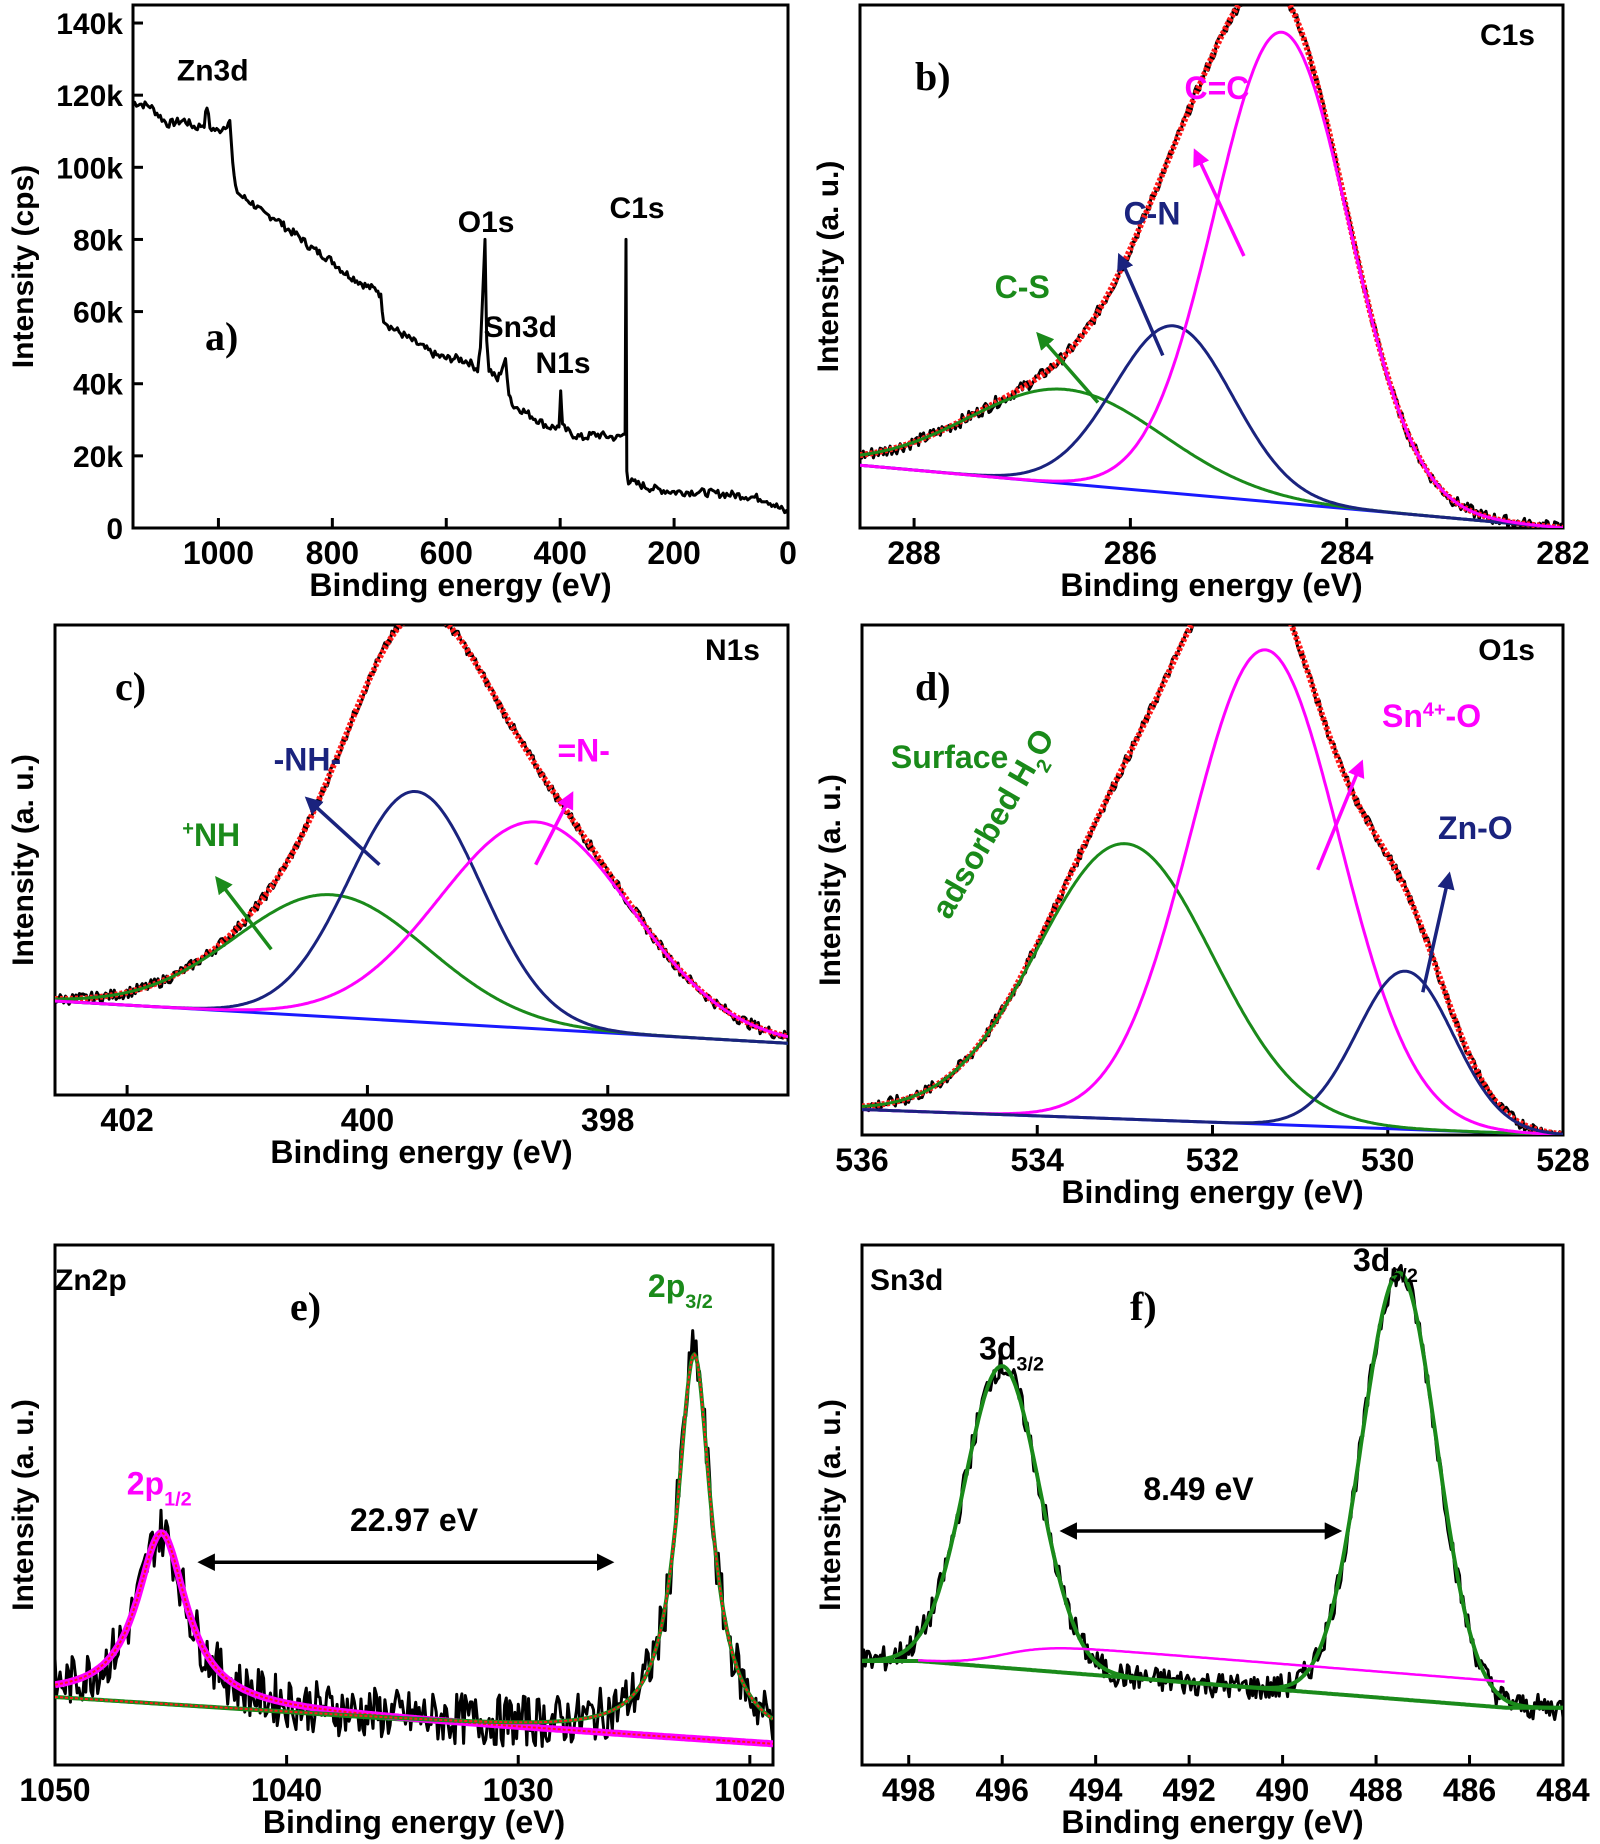  Describe the element at coordinates (933, 686) in the screenshot. I see `panel-label: d)` at that location.